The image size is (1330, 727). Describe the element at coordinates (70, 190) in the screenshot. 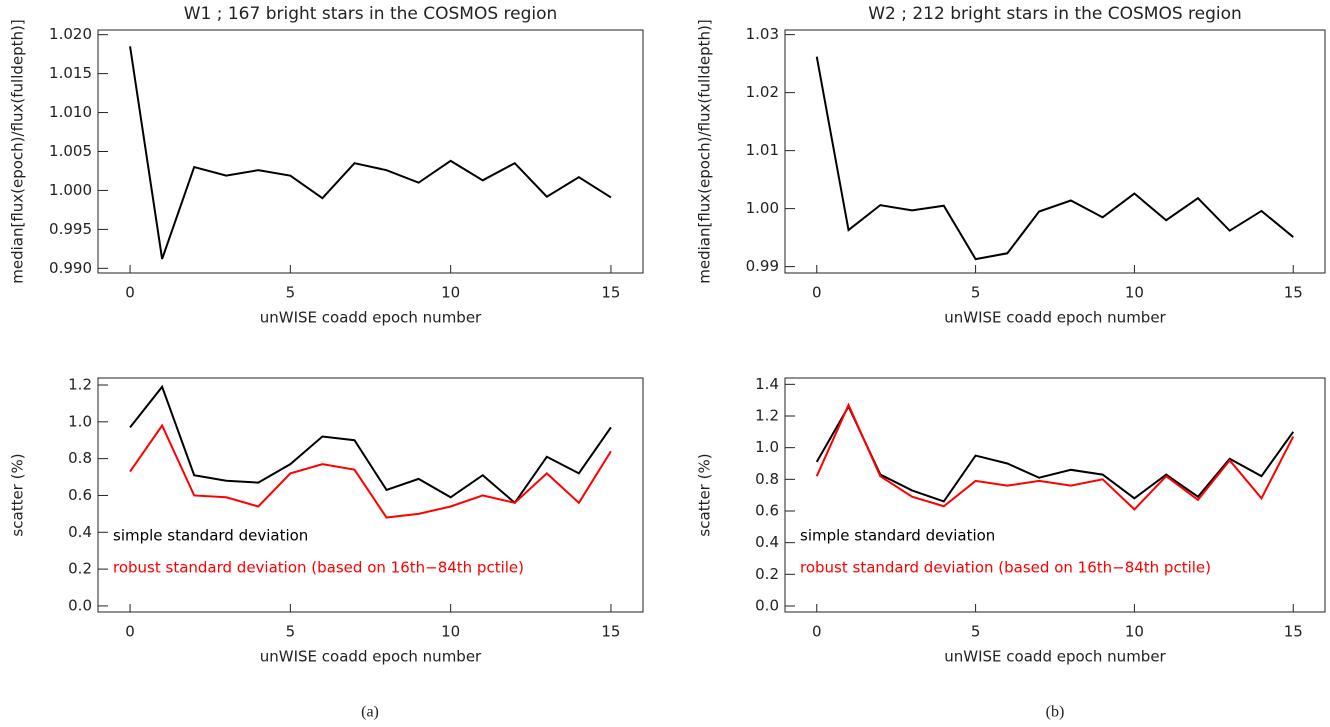

I see `y-tick-label: 1.000` at that location.